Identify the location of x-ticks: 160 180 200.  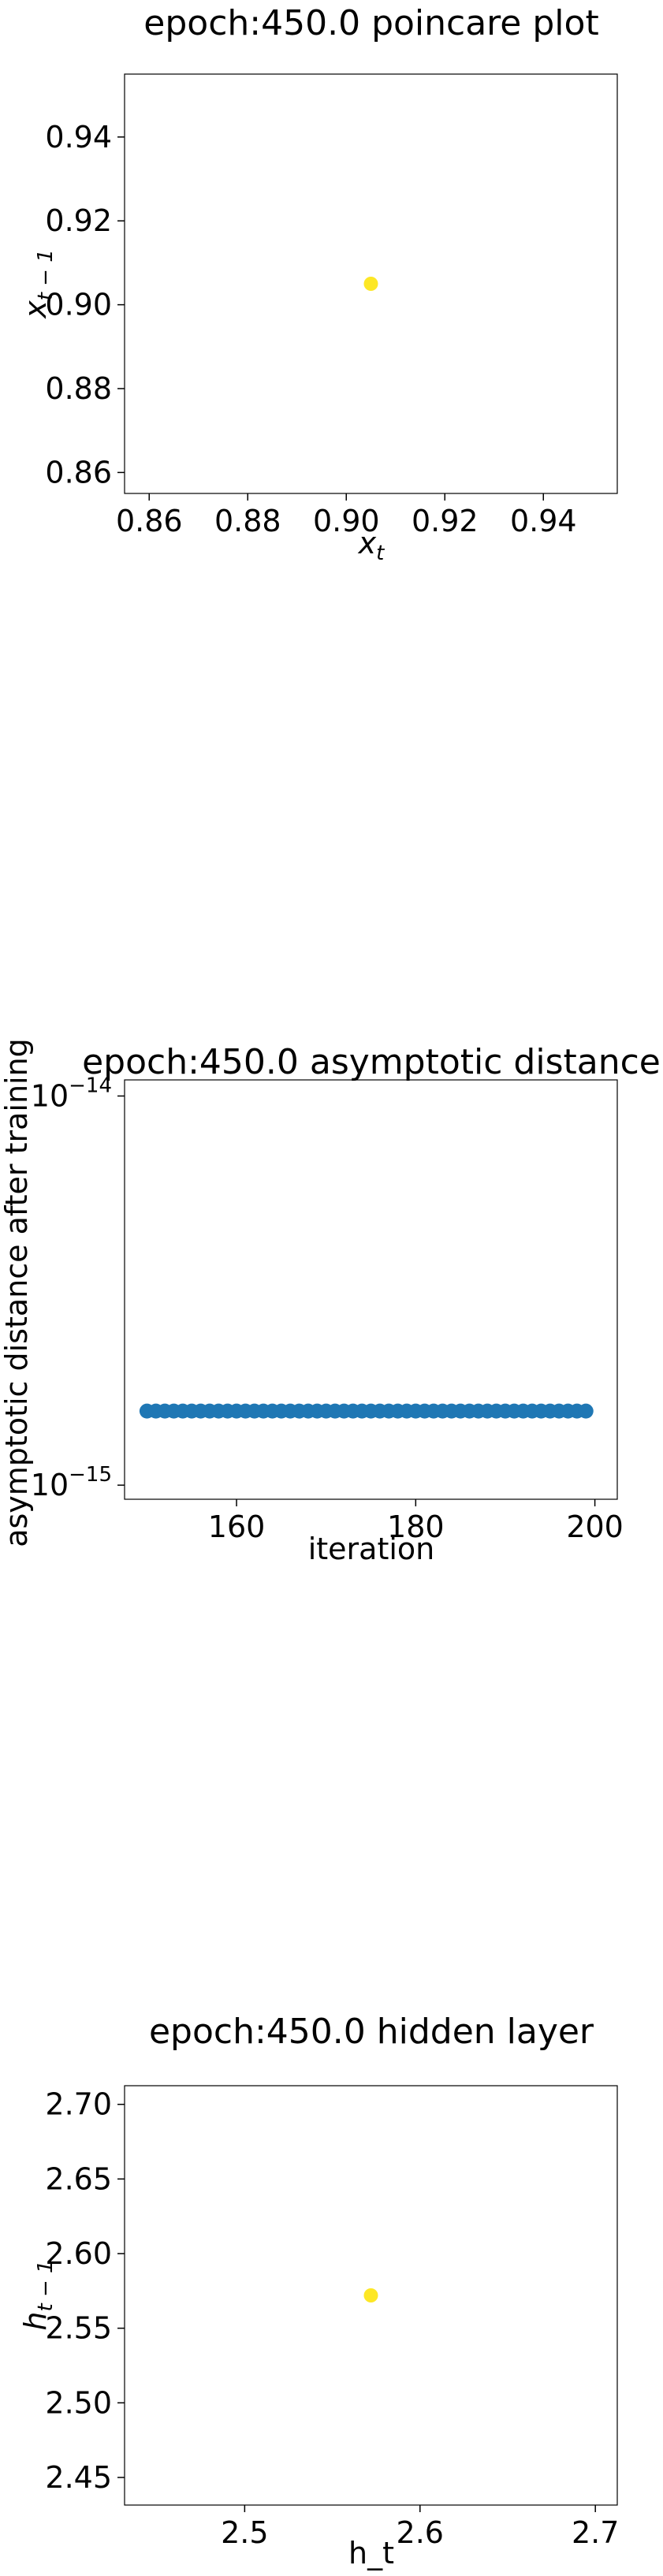
(416, 1521).